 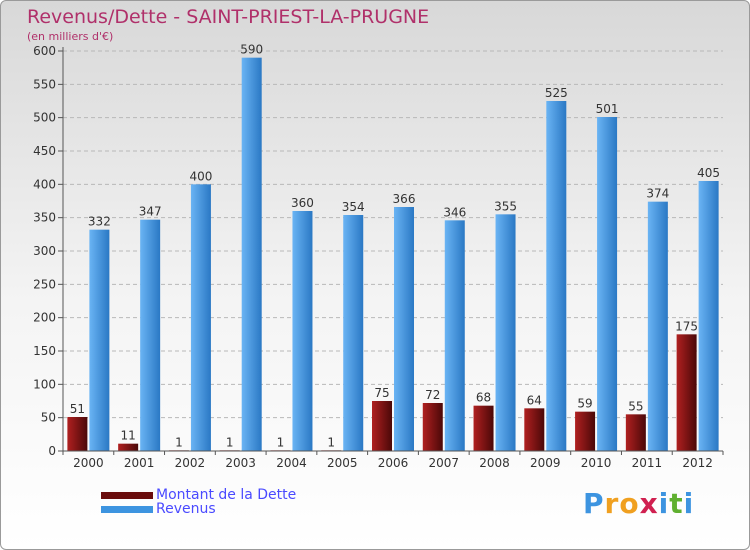 What do you see at coordinates (657, 194) in the screenshot?
I see `data-label: 374` at bounding box center [657, 194].